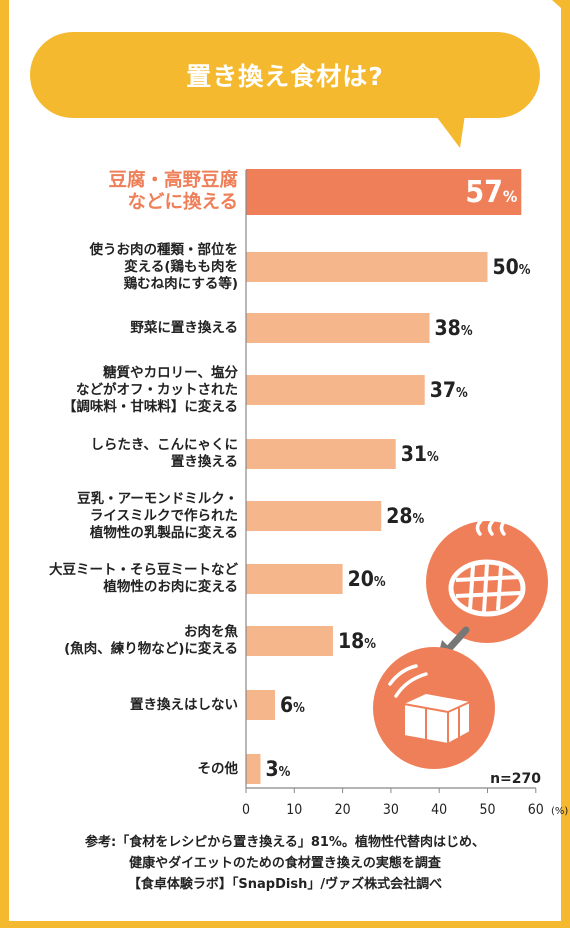 The height and width of the screenshot is (928, 570). I want to click on category-label: 置き換えはしない, so click(184, 705).